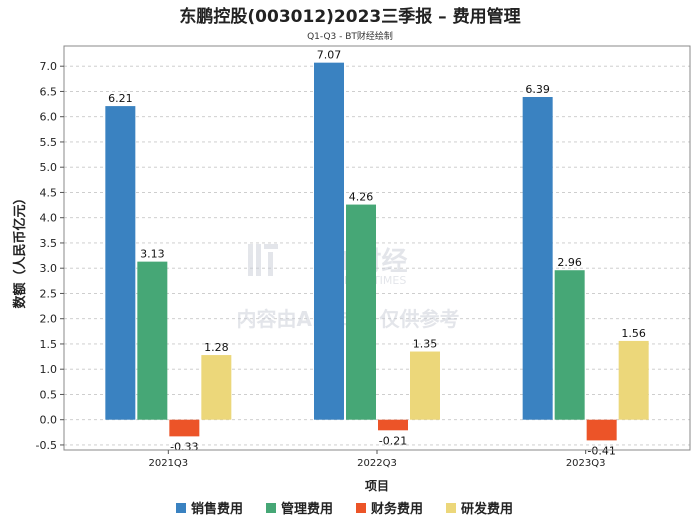 This screenshot has width=700, height=528. I want to click on data-label: 7.07, so click(329, 55).